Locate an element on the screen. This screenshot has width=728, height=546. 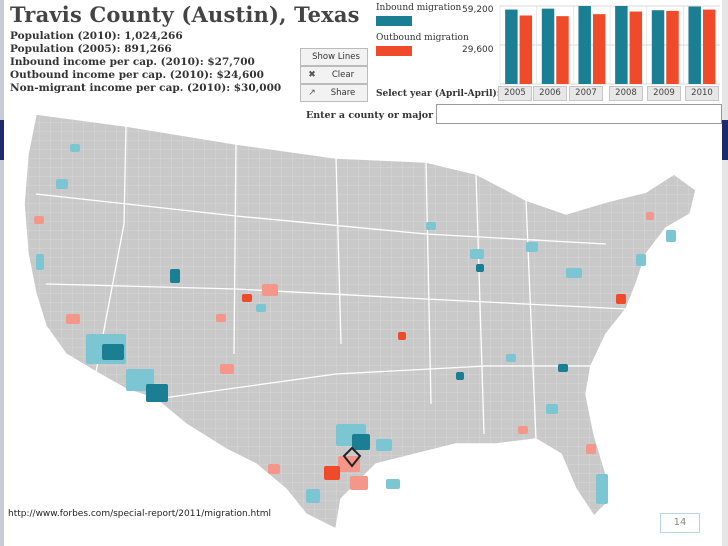
bar-outbound-2007 is located at coordinates (599, 49).